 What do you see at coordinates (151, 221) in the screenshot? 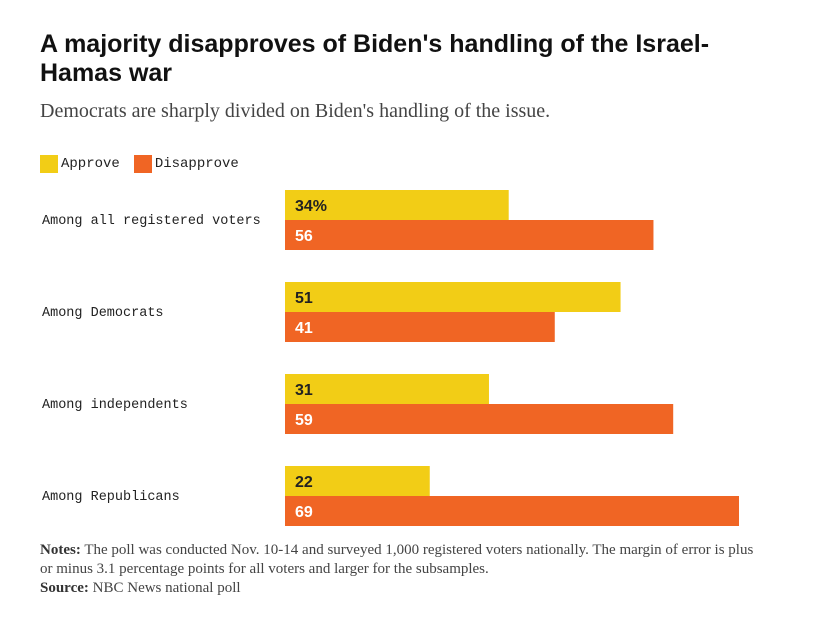
I see `category-label-among-all-registered-voters: Among all registered voters` at bounding box center [151, 221].